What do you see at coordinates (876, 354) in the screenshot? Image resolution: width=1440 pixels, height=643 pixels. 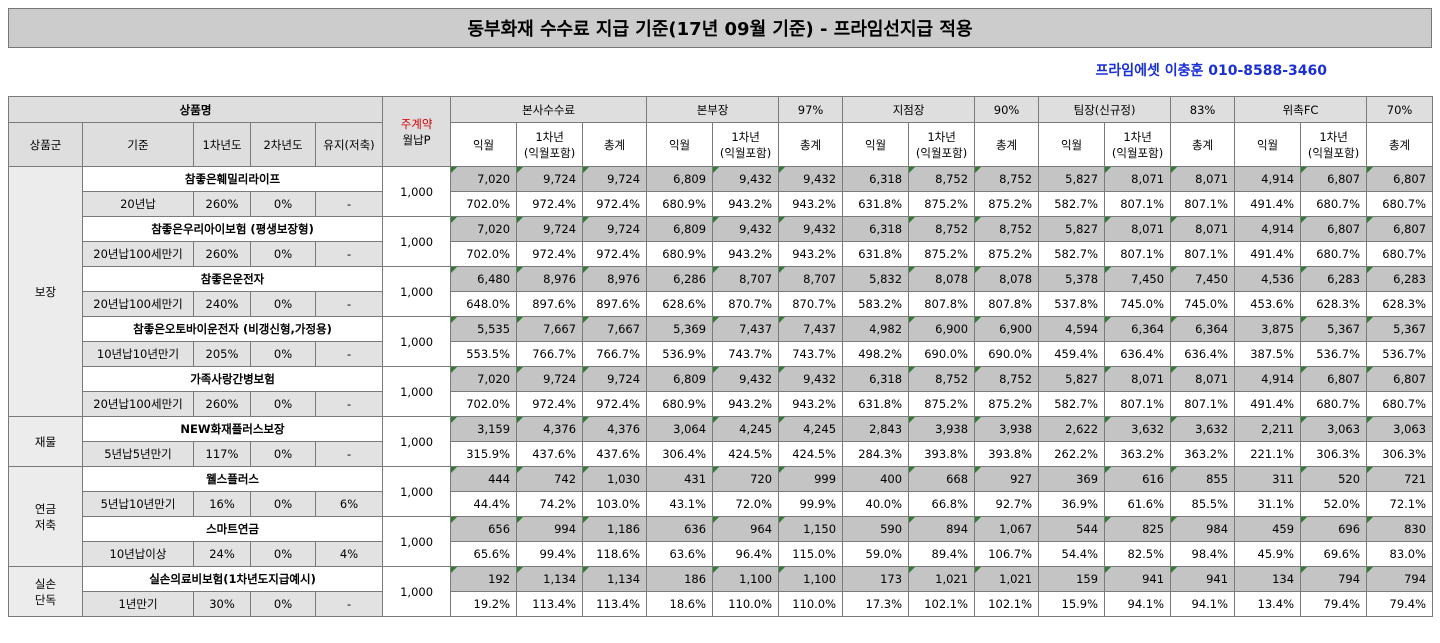 I see `commission-percent: 498.2%` at bounding box center [876, 354].